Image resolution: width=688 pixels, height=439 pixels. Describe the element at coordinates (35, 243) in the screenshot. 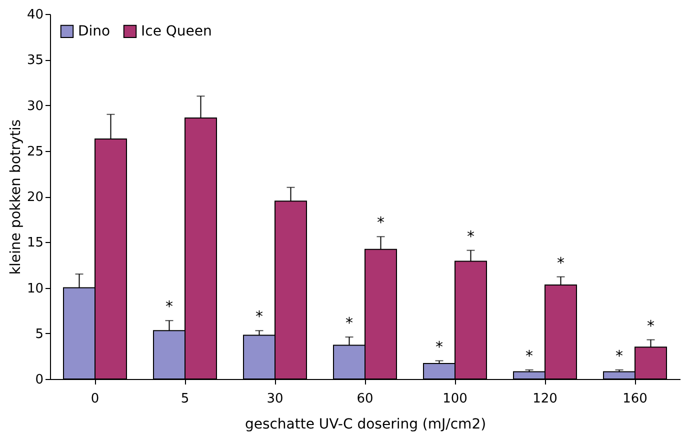

I see `y-tick-label: 15` at that location.